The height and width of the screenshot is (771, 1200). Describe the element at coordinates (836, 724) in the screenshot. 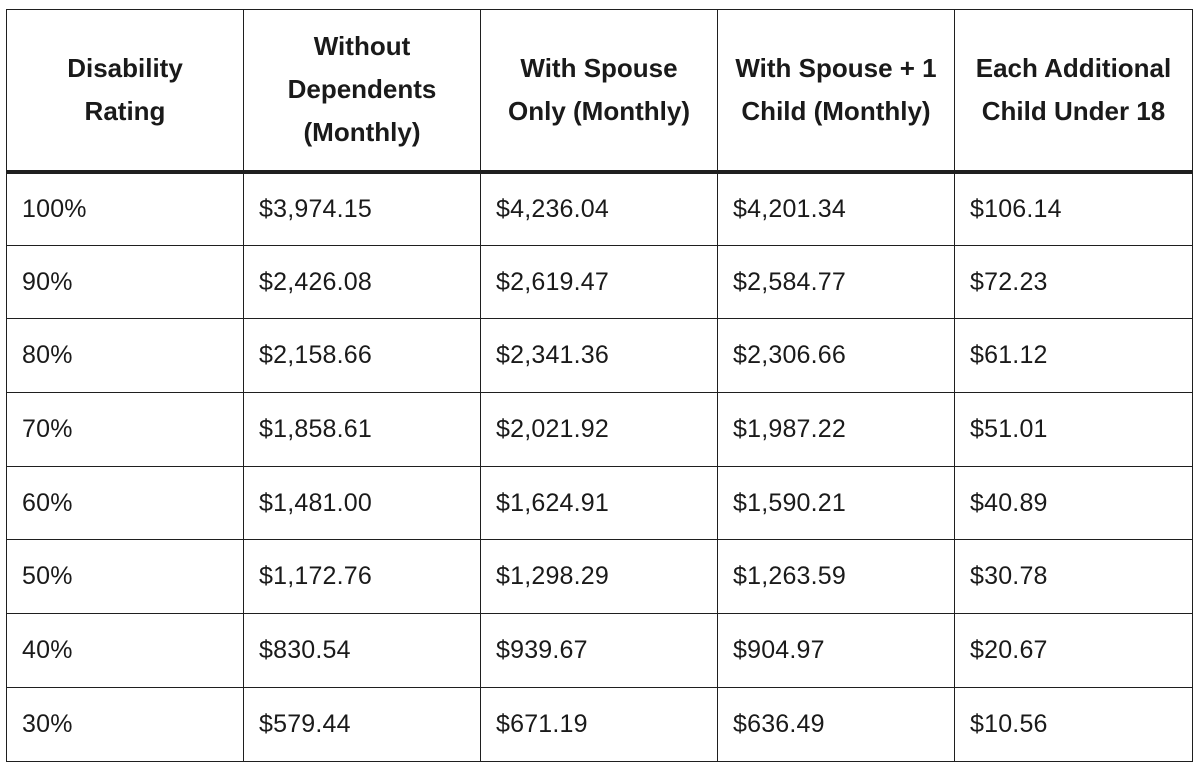

I see `spouse-one-child-cell: $636.49` at that location.